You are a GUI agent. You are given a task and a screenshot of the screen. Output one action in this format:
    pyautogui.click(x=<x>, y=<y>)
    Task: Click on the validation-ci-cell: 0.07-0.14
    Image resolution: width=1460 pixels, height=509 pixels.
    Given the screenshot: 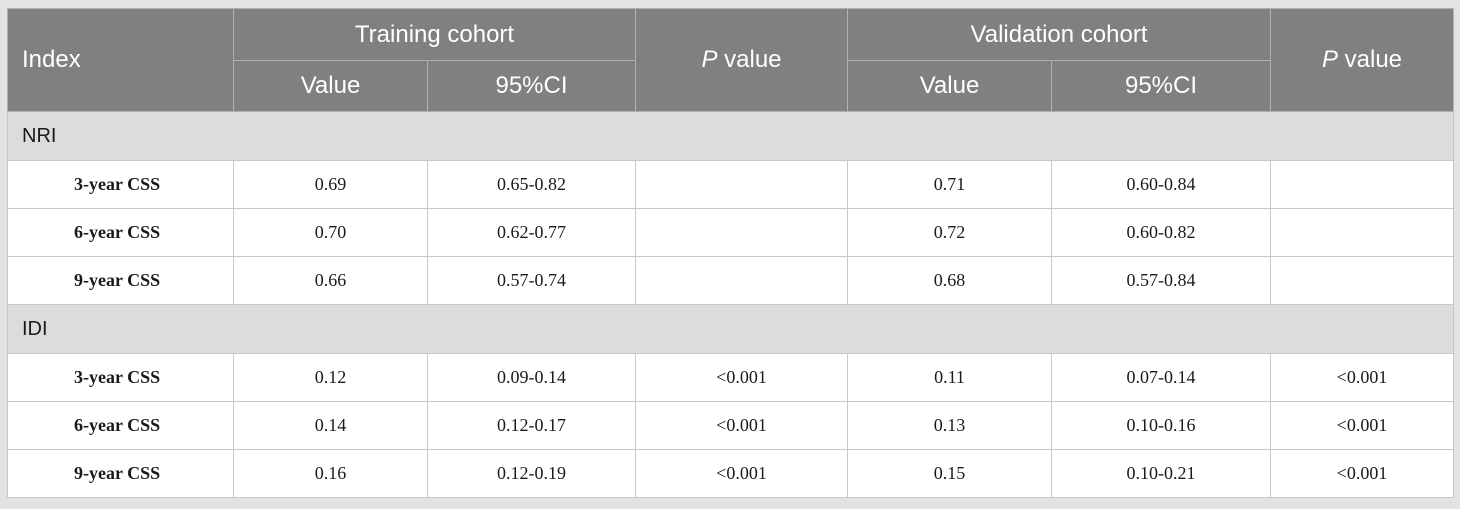 What is the action you would take?
    pyautogui.click(x=1161, y=377)
    